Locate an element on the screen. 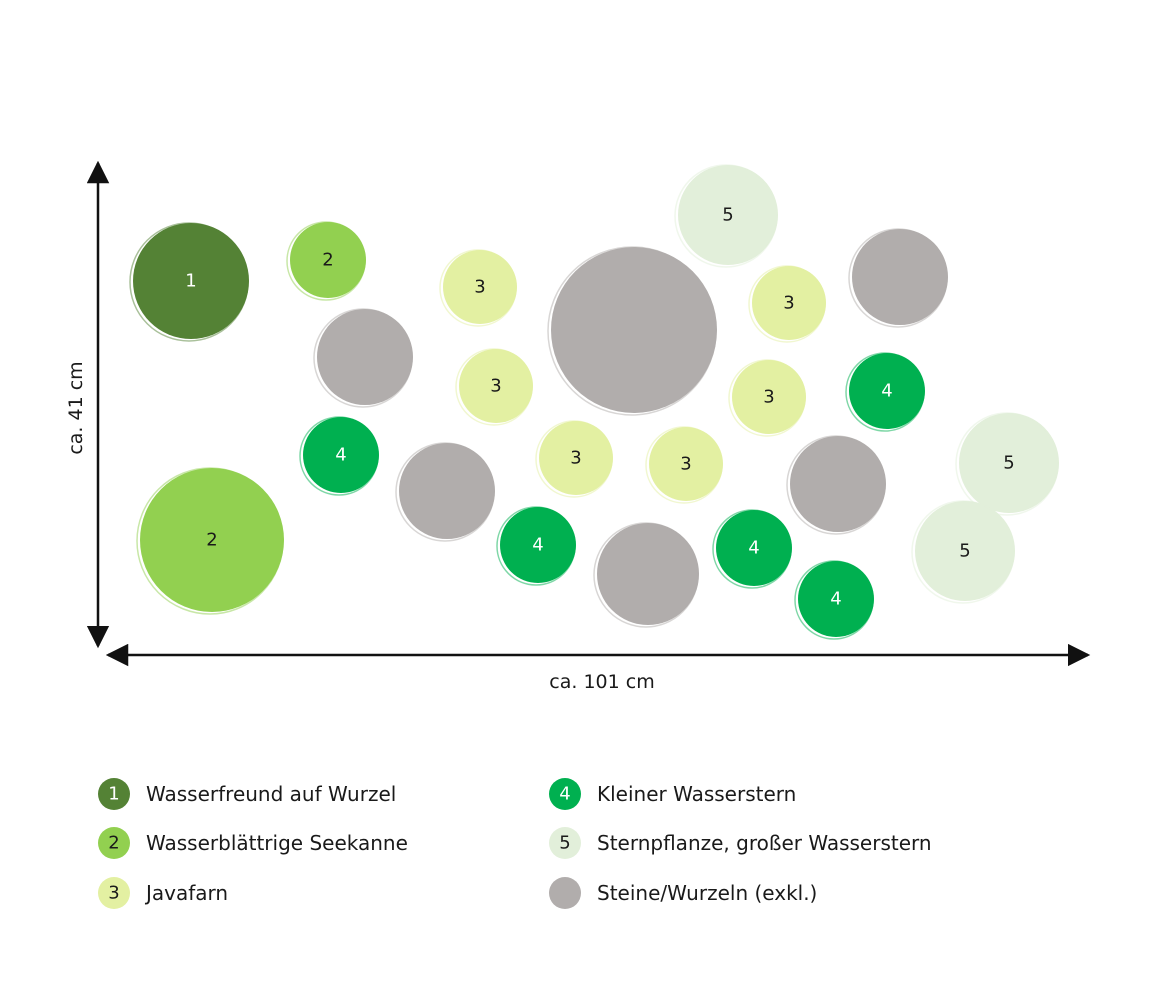 The image size is (1170, 1004). legend-number: 2 is located at coordinates (113, 843).